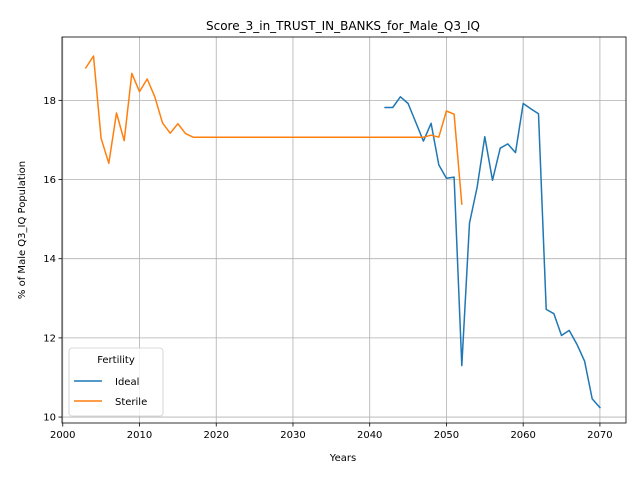  I want to click on x-tick-label: 2070, so click(599, 435).